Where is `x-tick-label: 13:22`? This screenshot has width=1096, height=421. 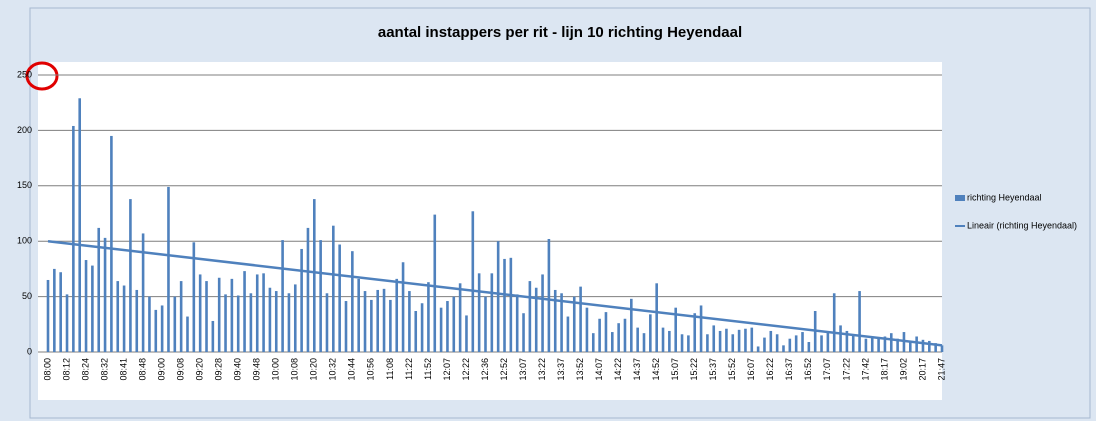
x-tick-label: 13:22 is located at coordinates (542, 369).